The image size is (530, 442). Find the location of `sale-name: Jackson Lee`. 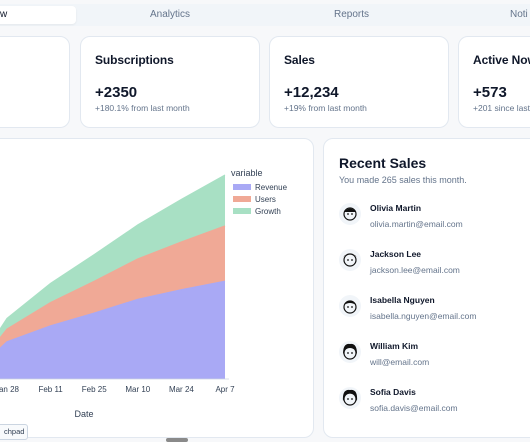

sale-name: Jackson Lee is located at coordinates (396, 254).